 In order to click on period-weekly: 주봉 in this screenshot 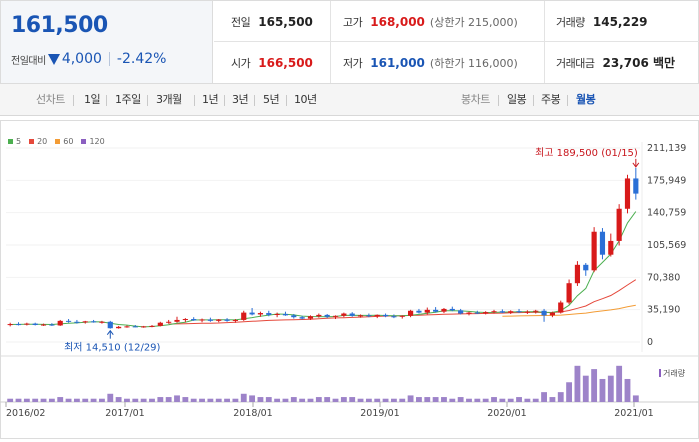, I will do `click(551, 99)`.